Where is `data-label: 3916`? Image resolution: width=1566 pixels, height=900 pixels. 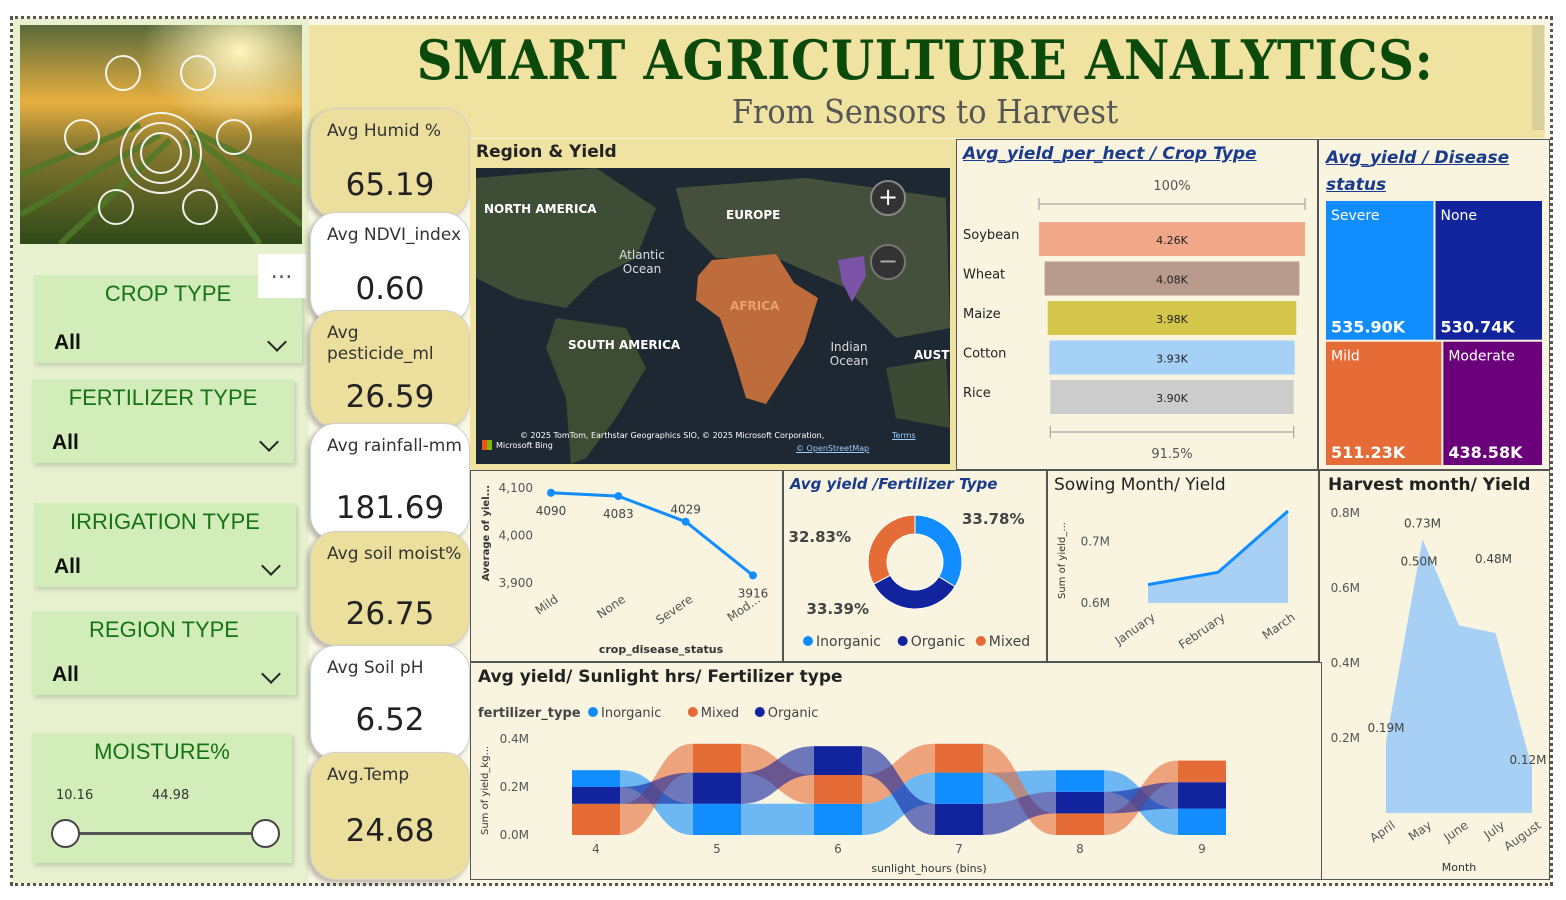
data-label: 3916 is located at coordinates (753, 593).